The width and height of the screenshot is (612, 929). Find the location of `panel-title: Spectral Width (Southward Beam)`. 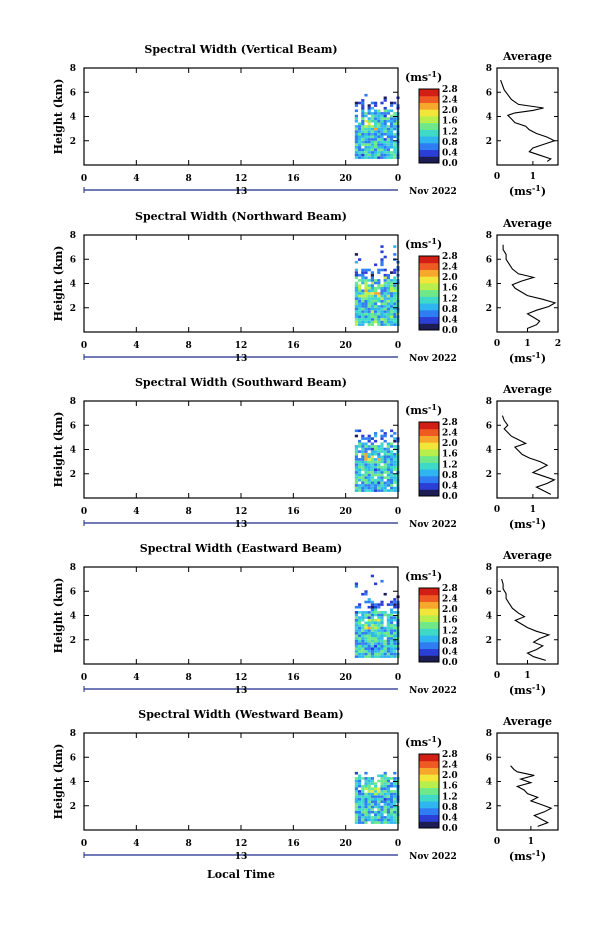

panel-title: Spectral Width (Southward Beam) is located at coordinates (241, 382).